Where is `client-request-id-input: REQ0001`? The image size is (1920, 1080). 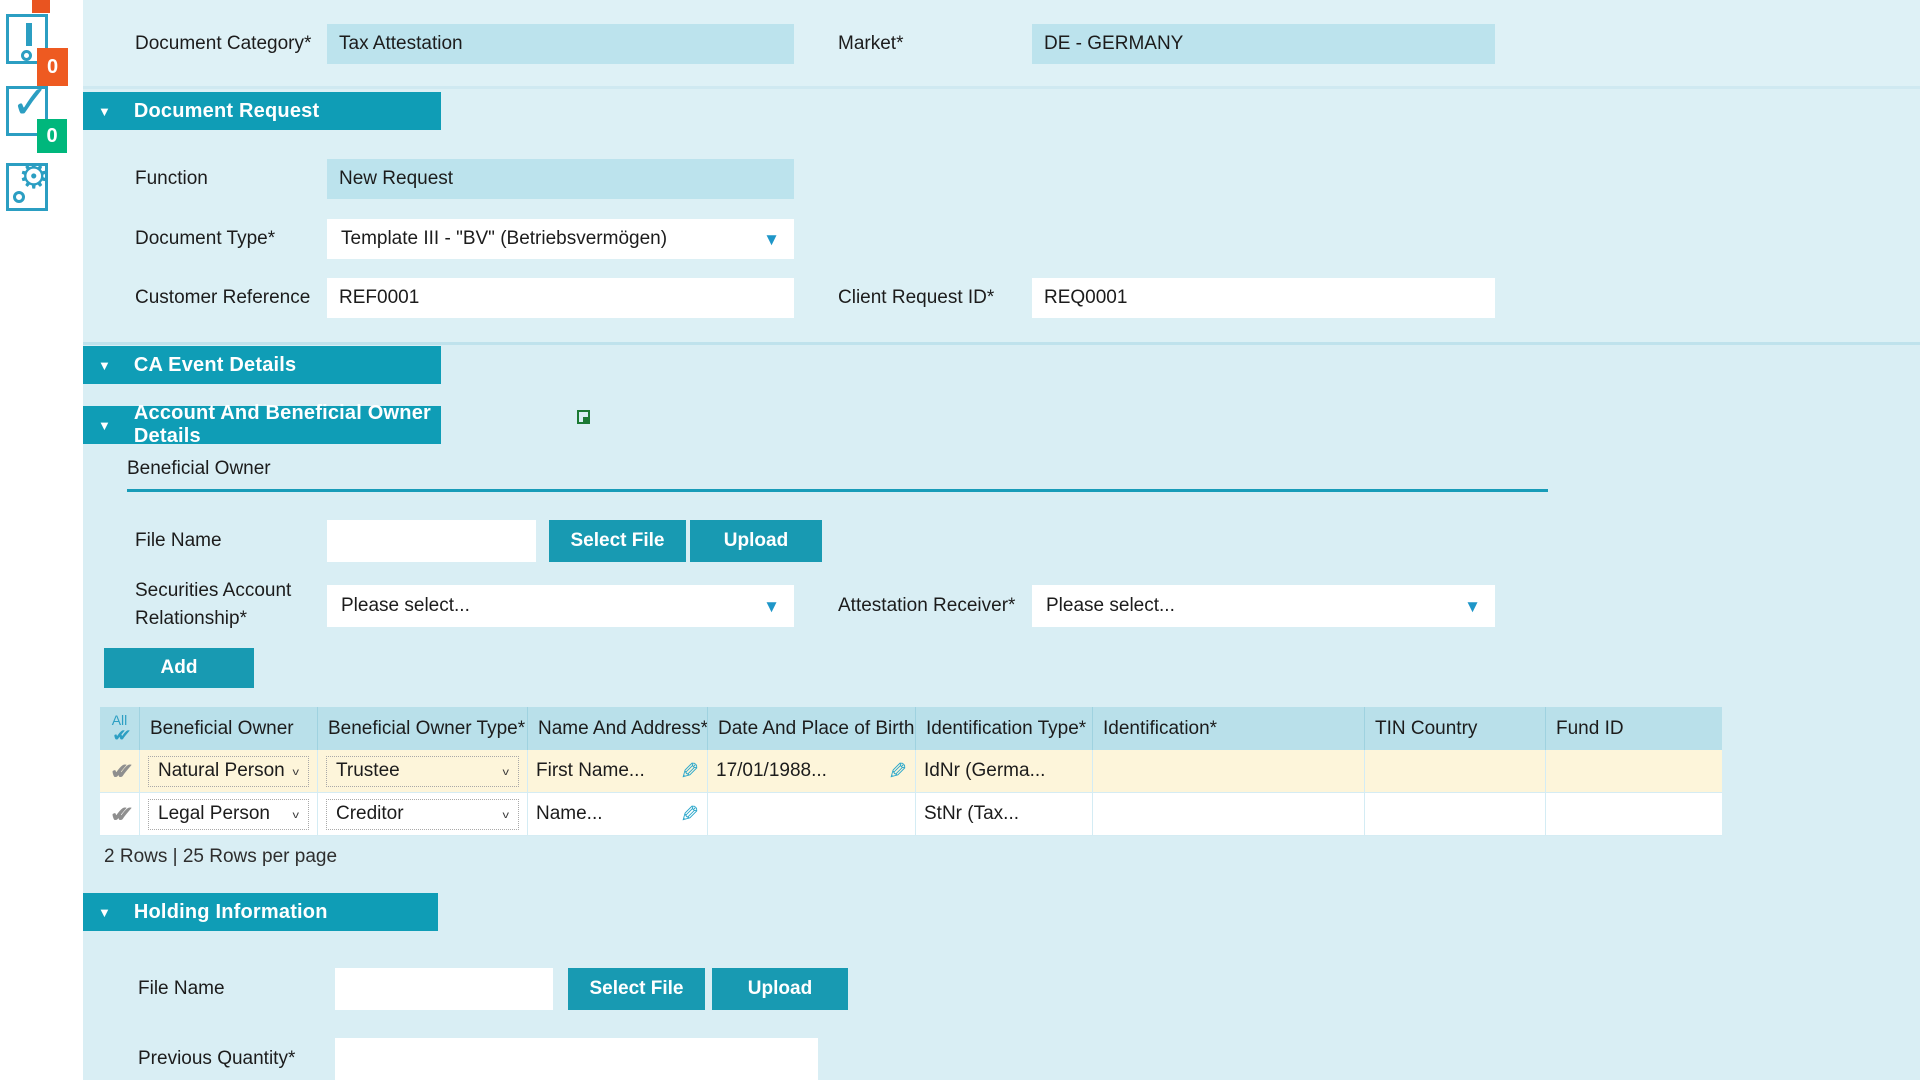
client-request-id-input: REQ0001 is located at coordinates (1263, 298).